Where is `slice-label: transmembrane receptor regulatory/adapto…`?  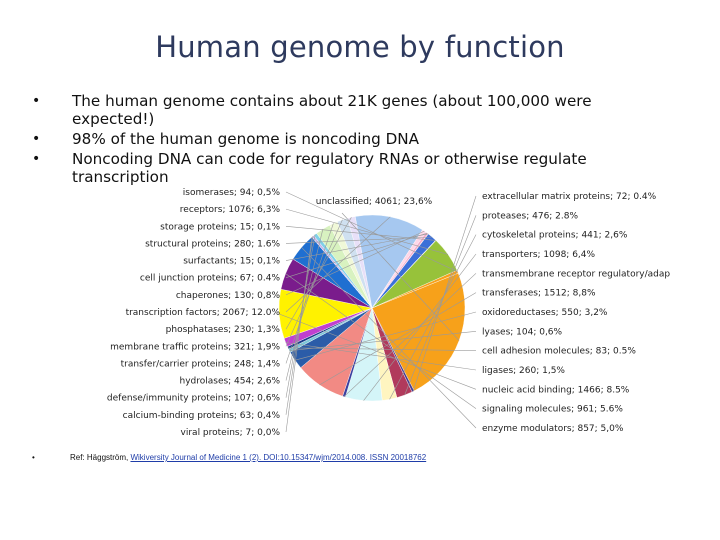
slice-label: transmembrane receptor regulatory/adapto… is located at coordinates (576, 274).